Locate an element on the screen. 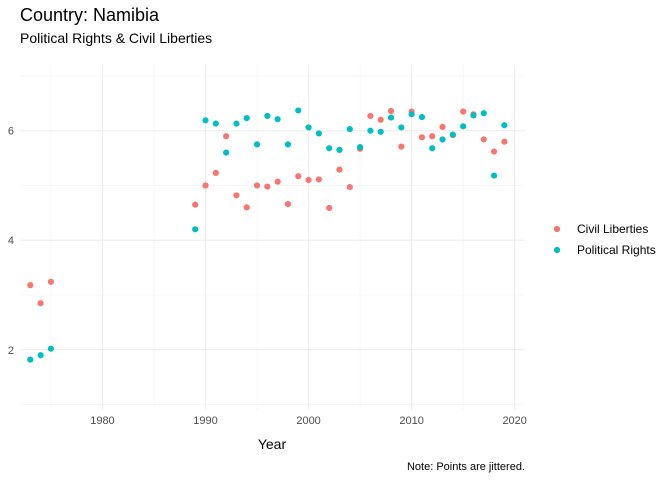 Image resolution: width=672 pixels, height=485 pixels. x-tick-label: 2020 is located at coordinates (514, 421).